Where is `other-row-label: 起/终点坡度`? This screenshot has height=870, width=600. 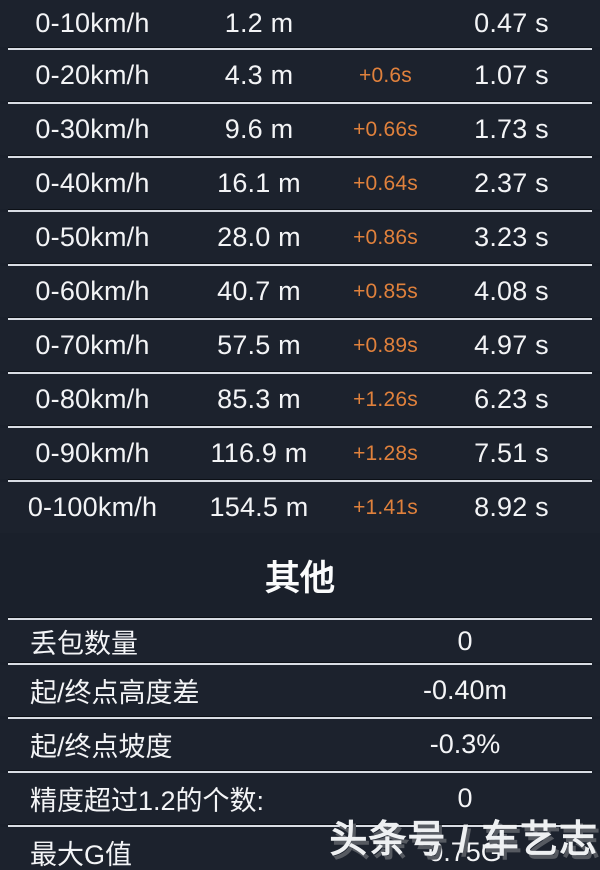 other-row-label: 起/终点坡度 is located at coordinates (101, 747).